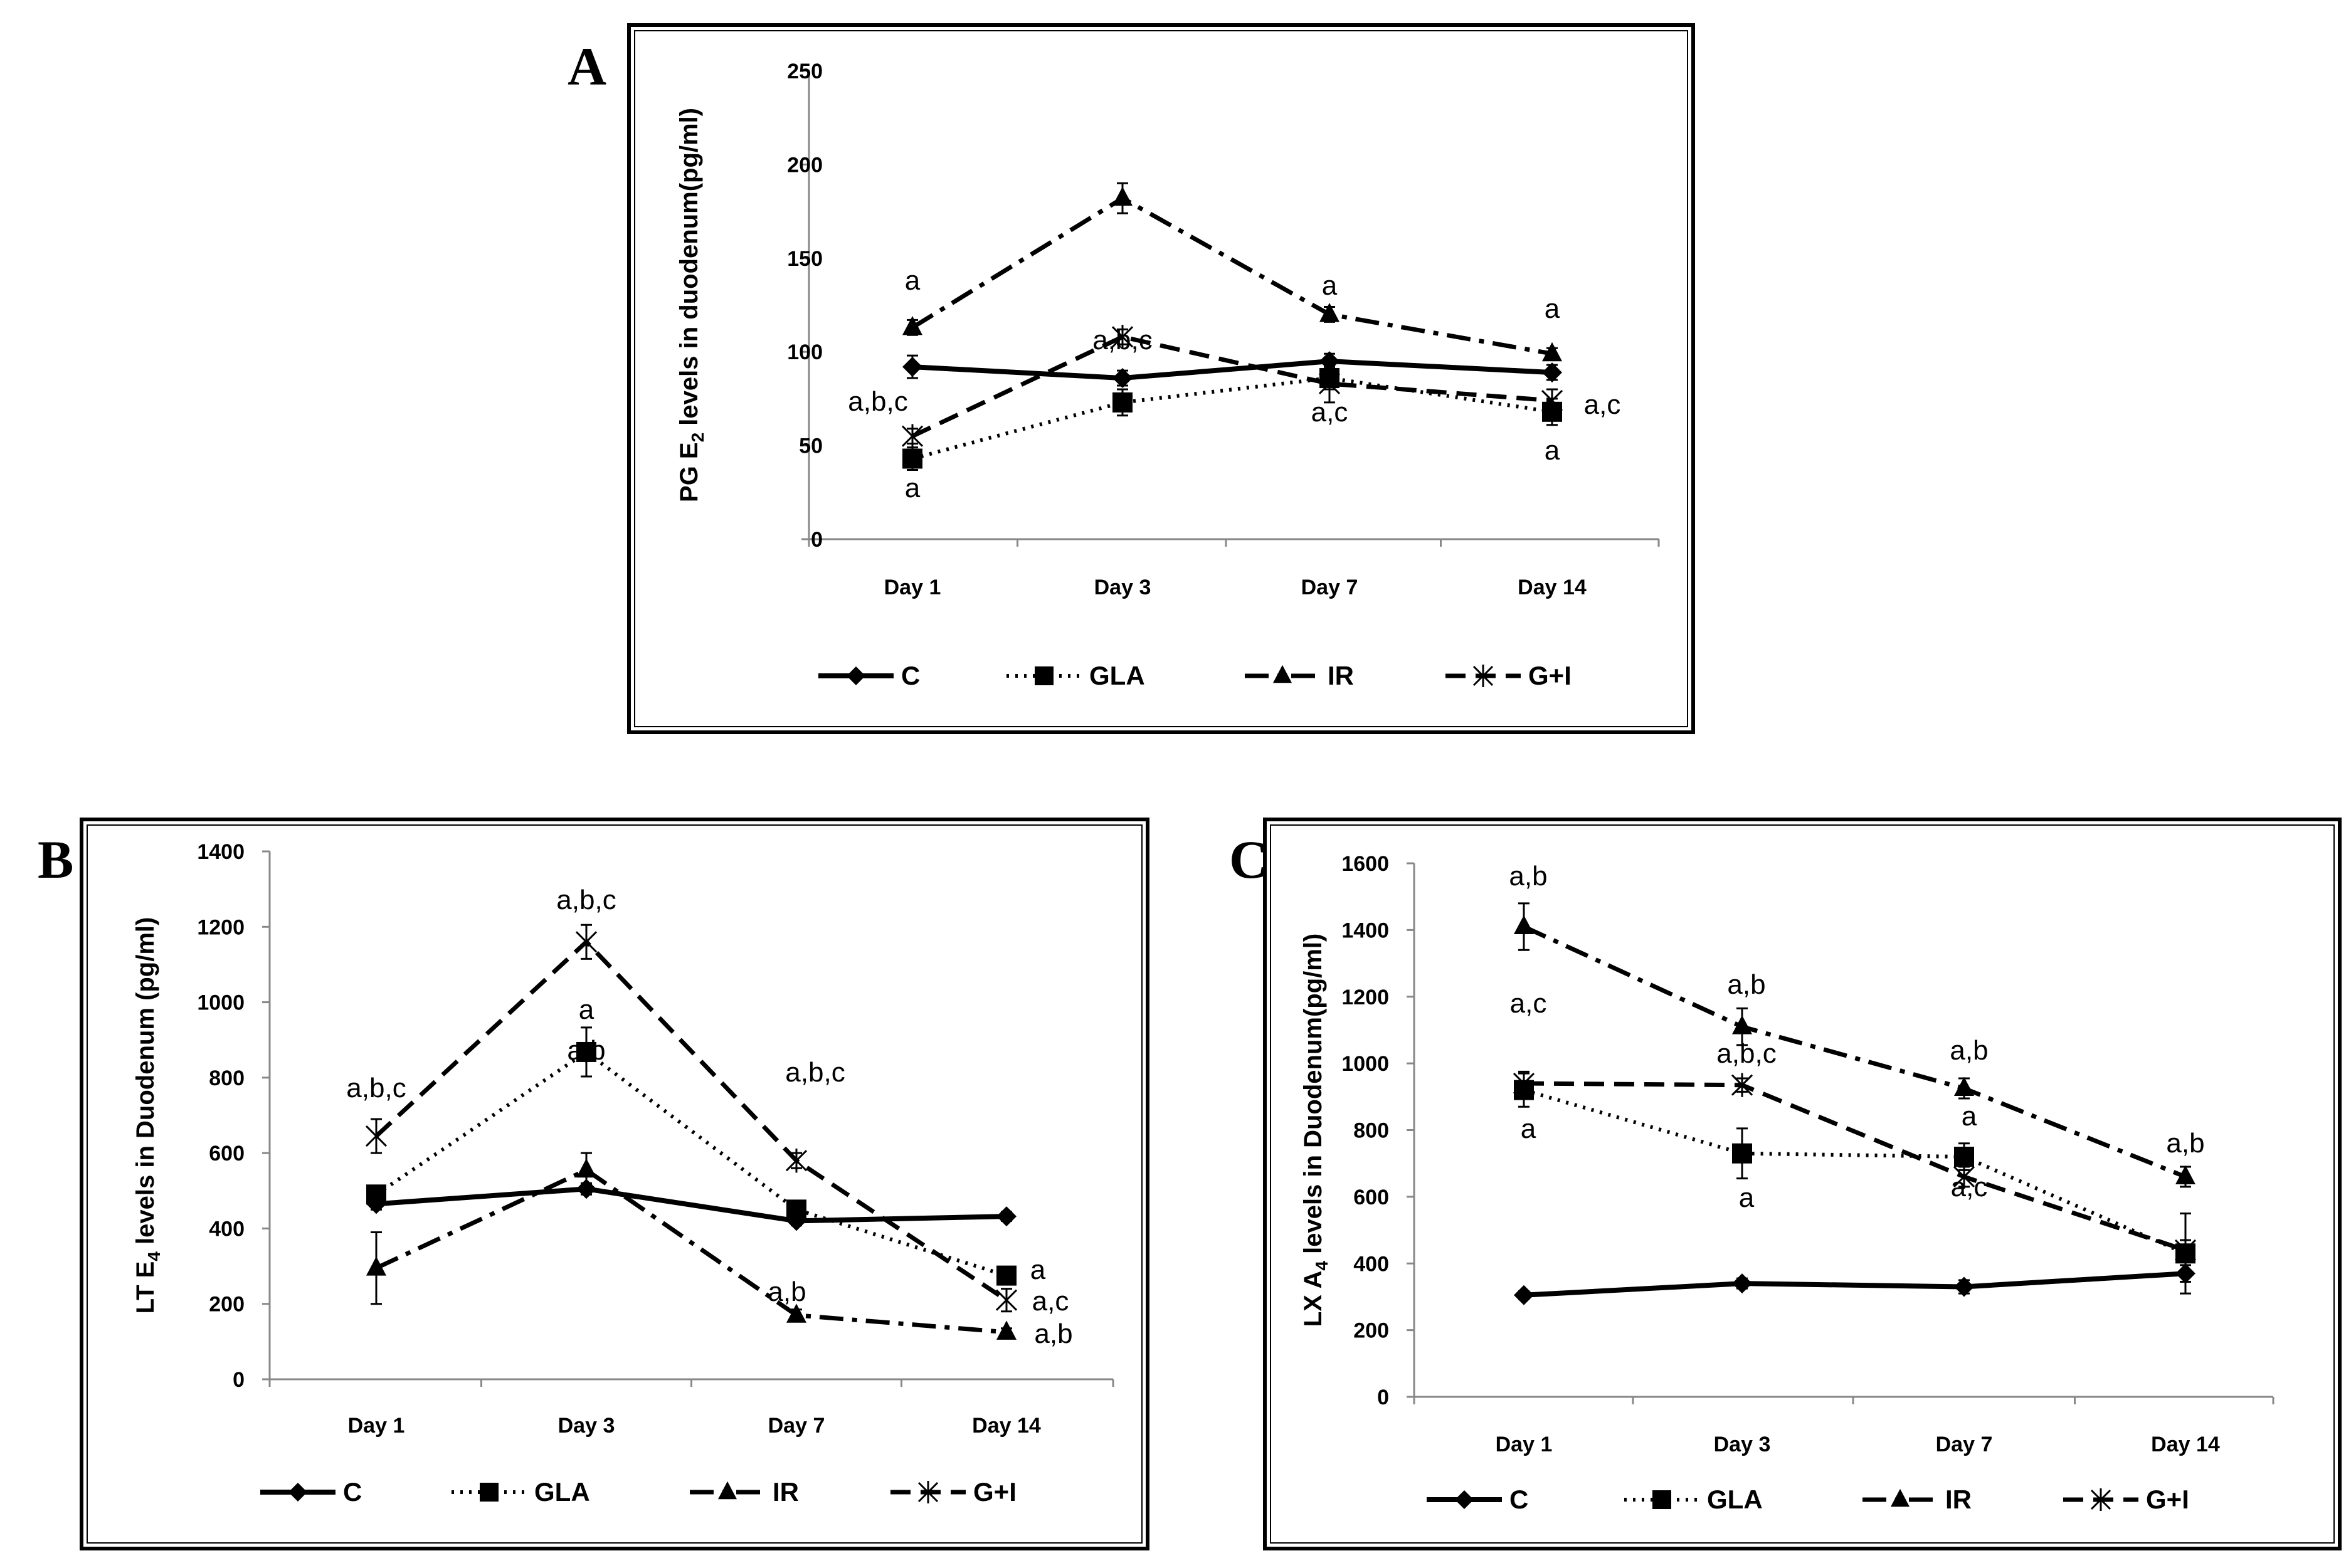 This screenshot has height=1568, width=2351. Describe the element at coordinates (1742, 1444) in the screenshot. I see `x-tick-label: Day 3` at that location.